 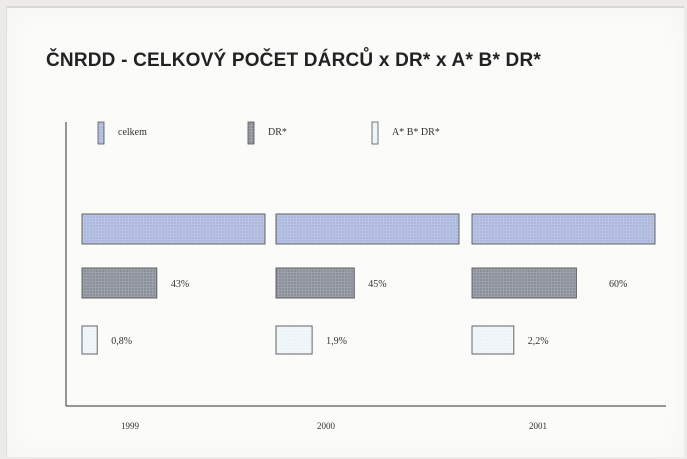 What do you see at coordinates (130, 426) in the screenshot?
I see `x-tick-1999: 1999` at bounding box center [130, 426].